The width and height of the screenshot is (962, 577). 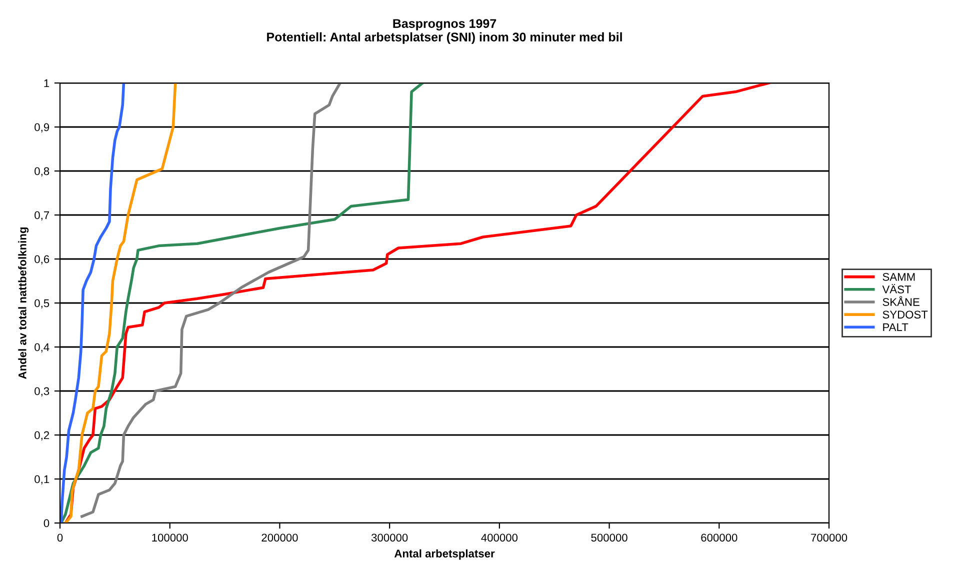 What do you see at coordinates (42, 127) in the screenshot?
I see `y-tick-label: 0,9` at bounding box center [42, 127].